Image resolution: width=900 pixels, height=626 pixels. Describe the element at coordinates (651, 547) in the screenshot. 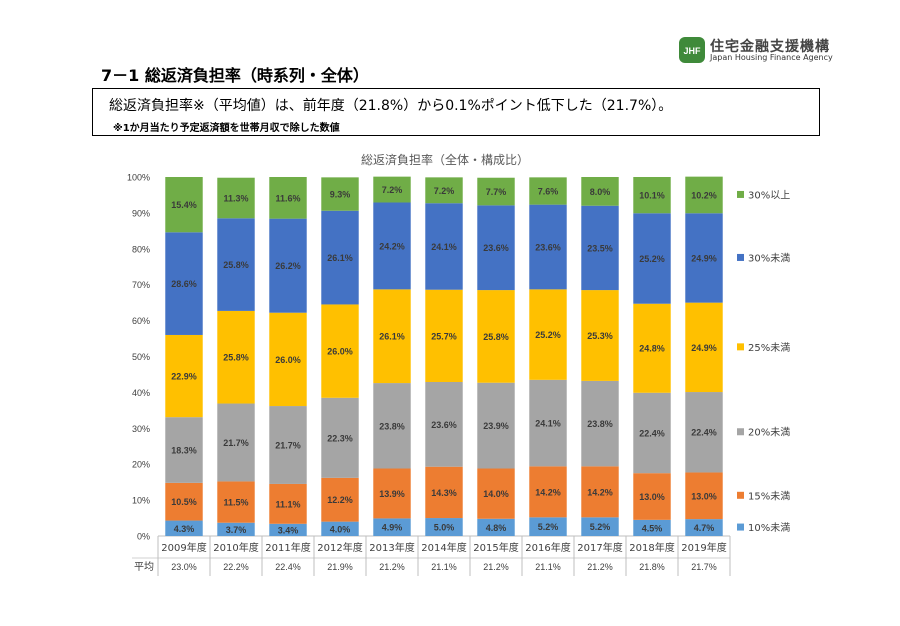

I see `x-category-label: 2018年度` at that location.